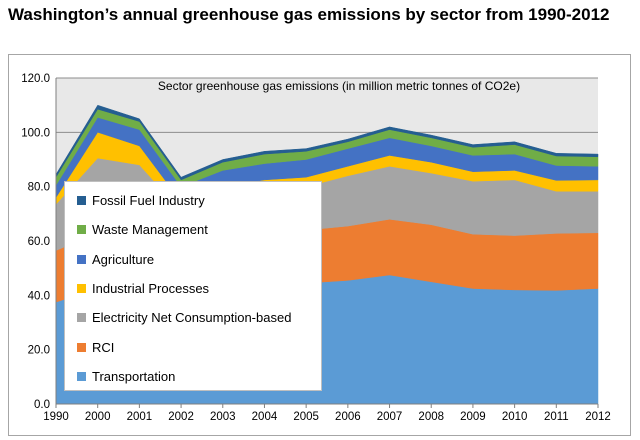 The width and height of the screenshot is (640, 440). Describe the element at coordinates (265, 417) in the screenshot. I see `x-tick-label: 2004` at that location.